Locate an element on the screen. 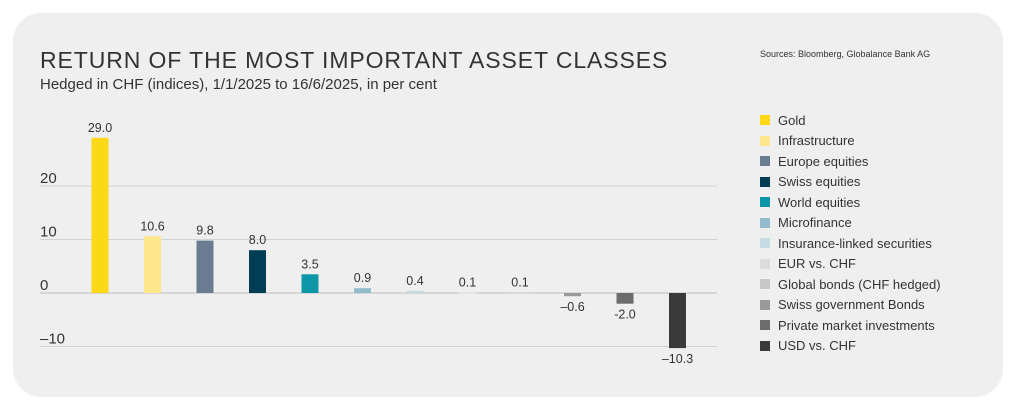  y-tick-label: –10 is located at coordinates (52, 339).